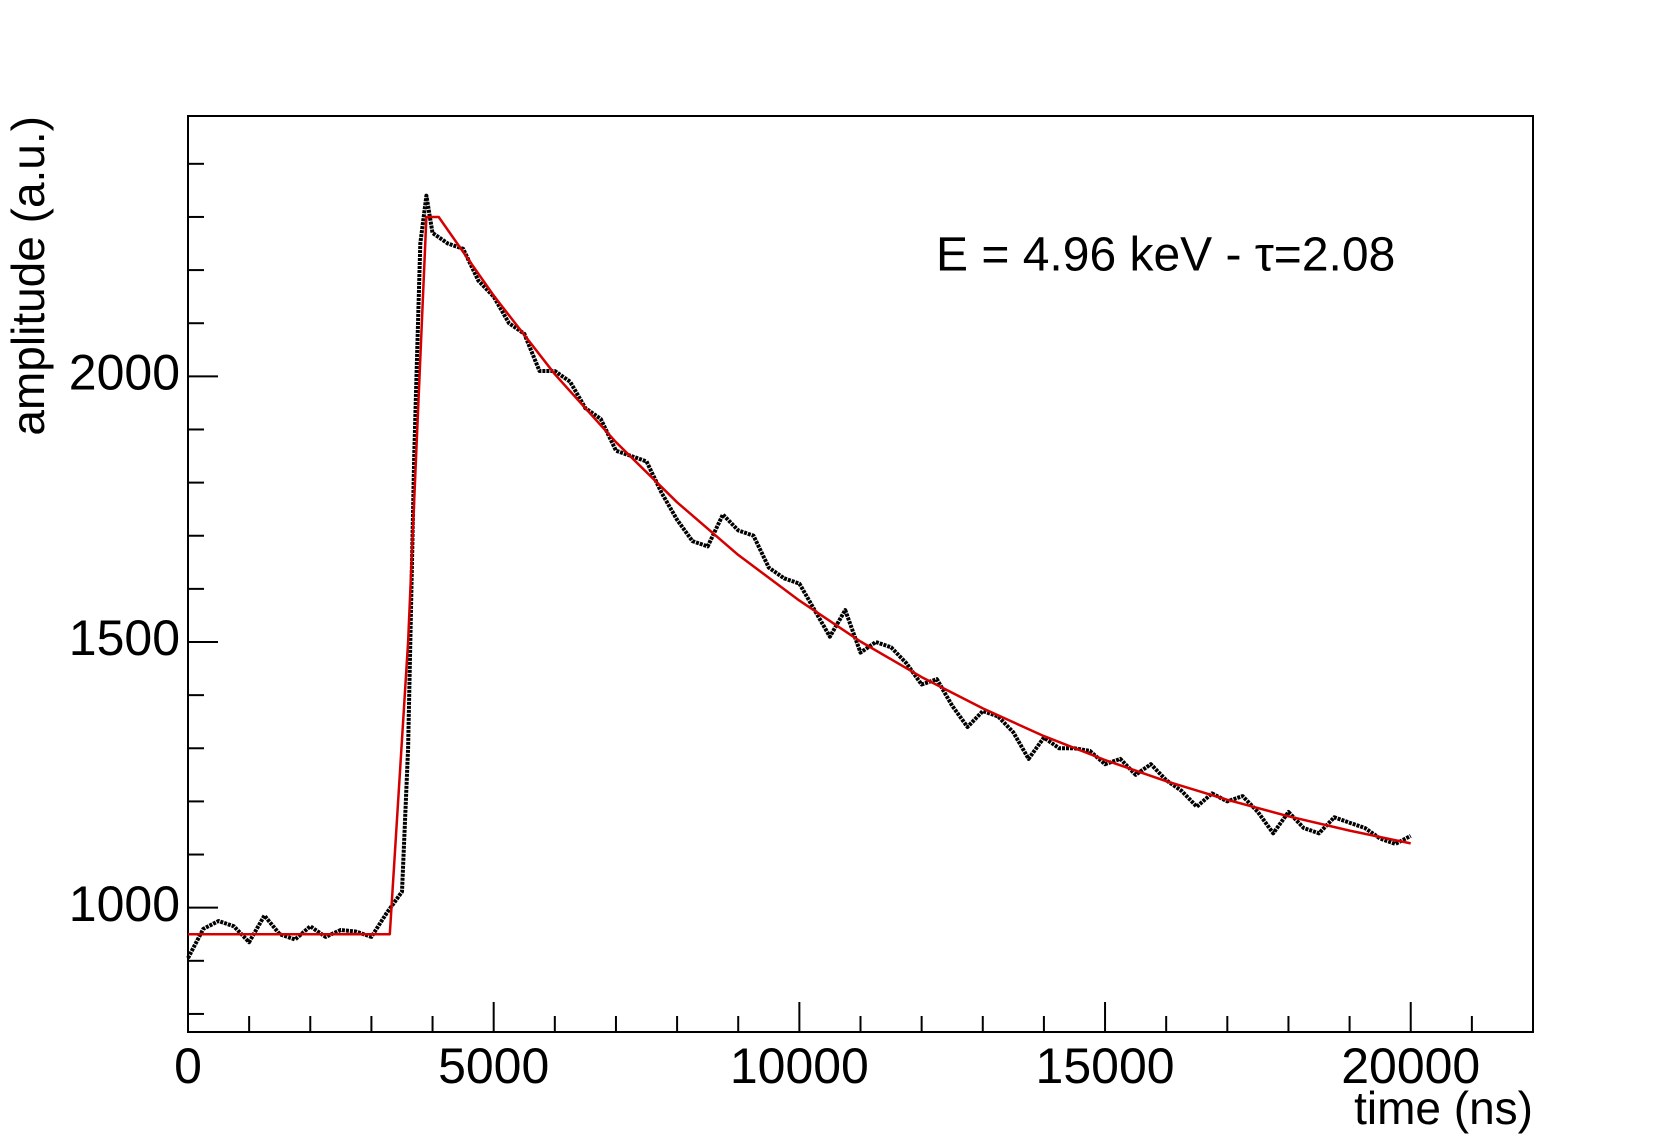 Image resolution: width=1661 pixels, height=1134 pixels. Describe the element at coordinates (1165, 255) in the screenshot. I see `annotation: E = 4.96 keV - τ=2.08` at that location.